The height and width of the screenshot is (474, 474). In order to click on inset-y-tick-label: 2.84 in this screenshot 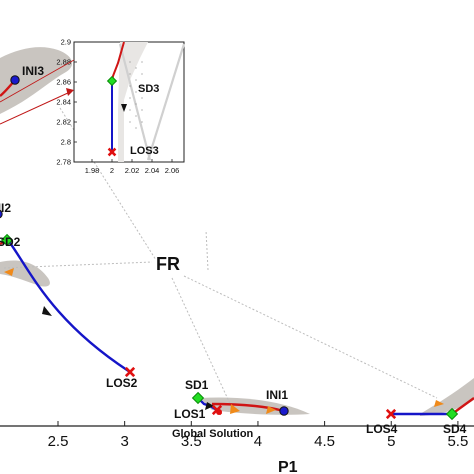, I will do `click(63, 102)`.